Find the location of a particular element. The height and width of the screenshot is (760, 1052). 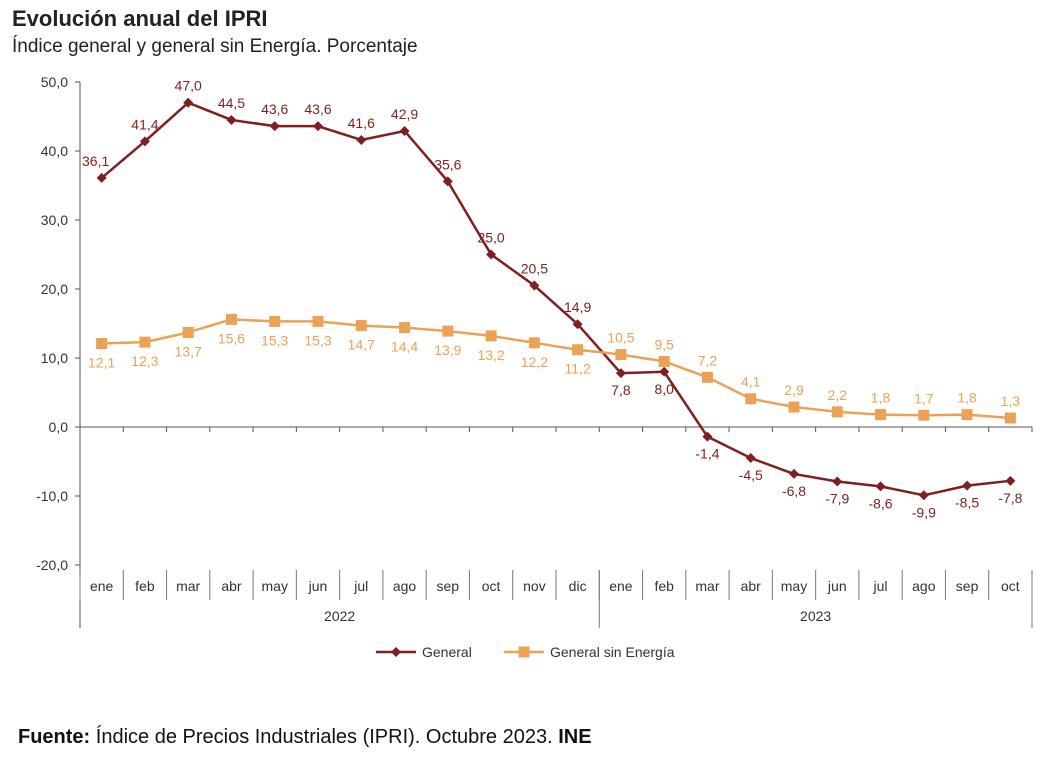

x-group-label: 2022 is located at coordinates (339, 616).